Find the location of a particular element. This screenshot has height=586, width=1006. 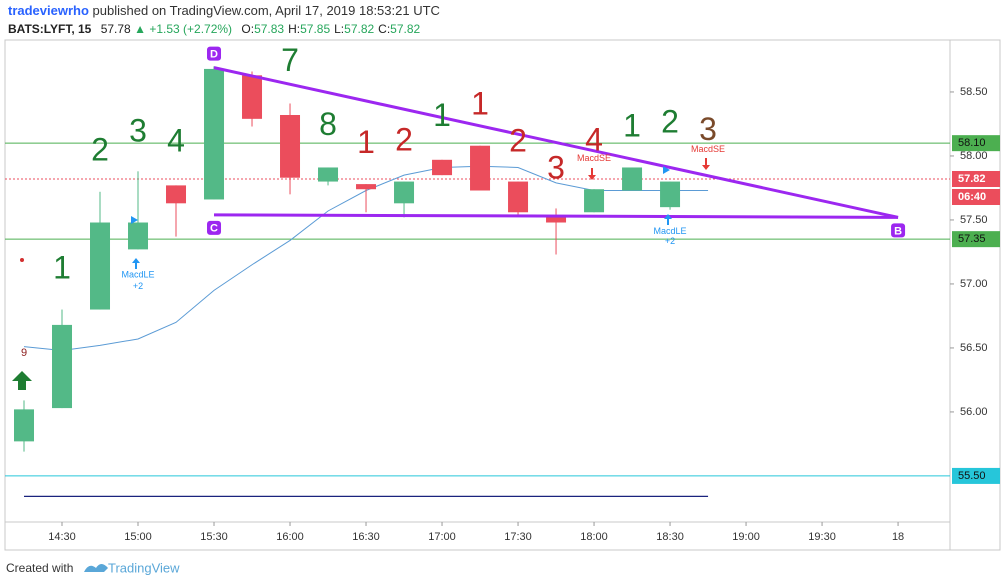

signal-dot is located at coordinates (22, 260).